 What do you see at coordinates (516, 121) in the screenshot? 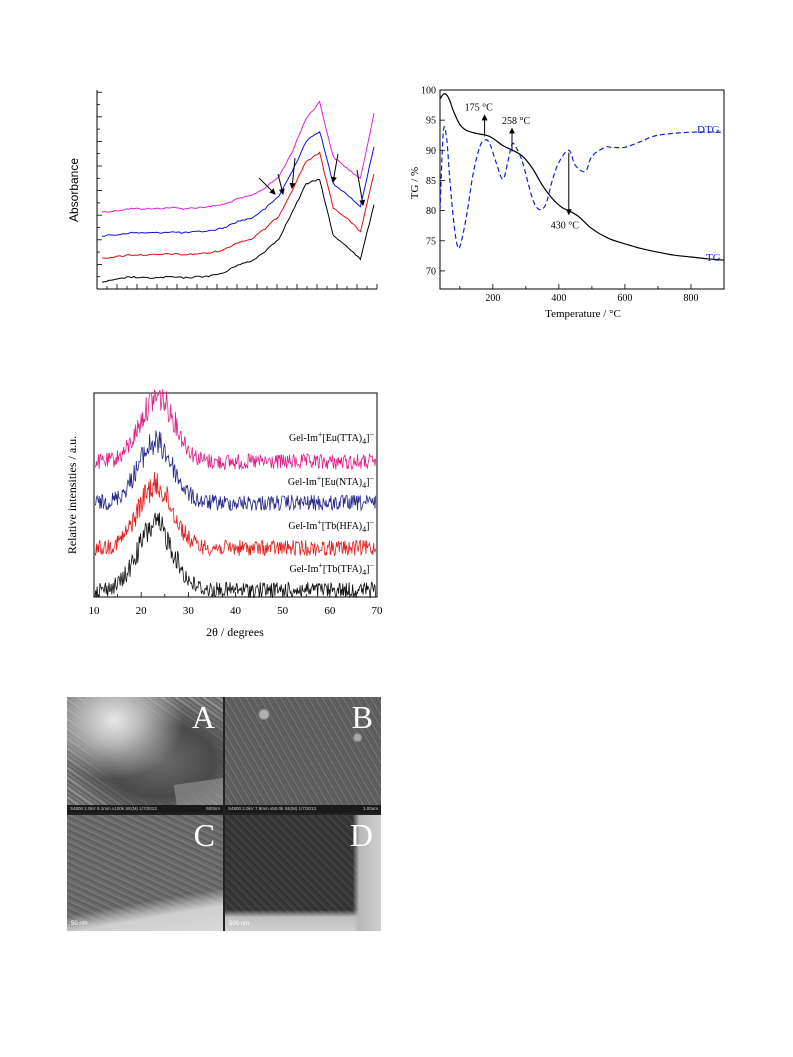
I see `tg-annotation-258: 258 °C` at bounding box center [516, 121].